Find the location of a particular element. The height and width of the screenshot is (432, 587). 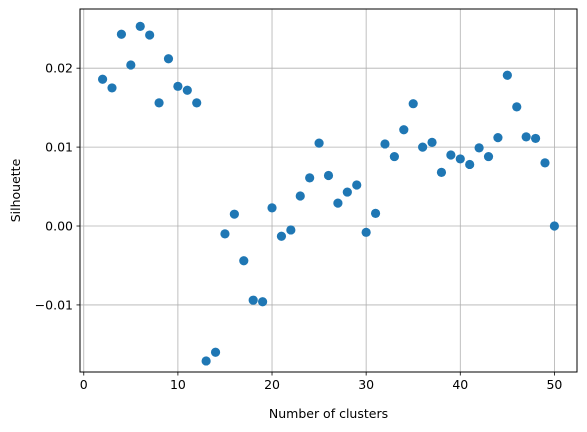

x-tick-label: 30 is located at coordinates (366, 384).